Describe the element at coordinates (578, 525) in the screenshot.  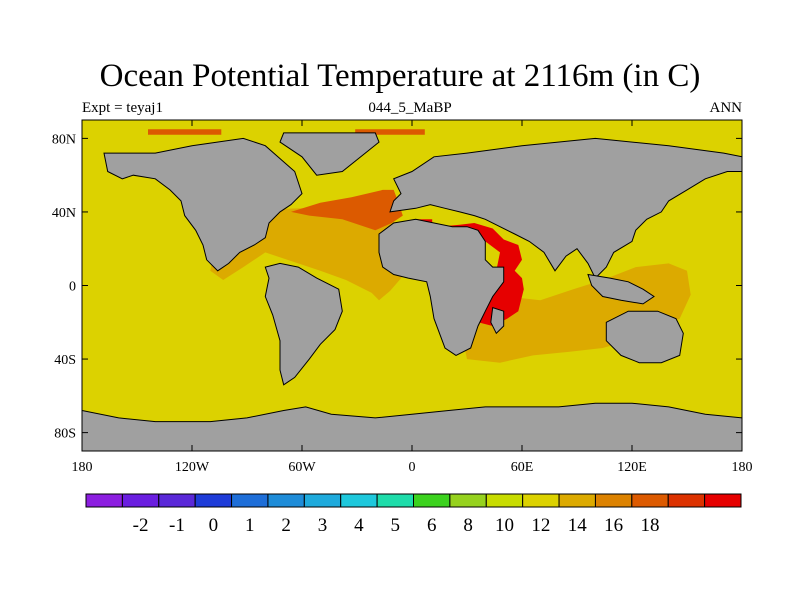
I see `colorbar-label: 14` at that location.